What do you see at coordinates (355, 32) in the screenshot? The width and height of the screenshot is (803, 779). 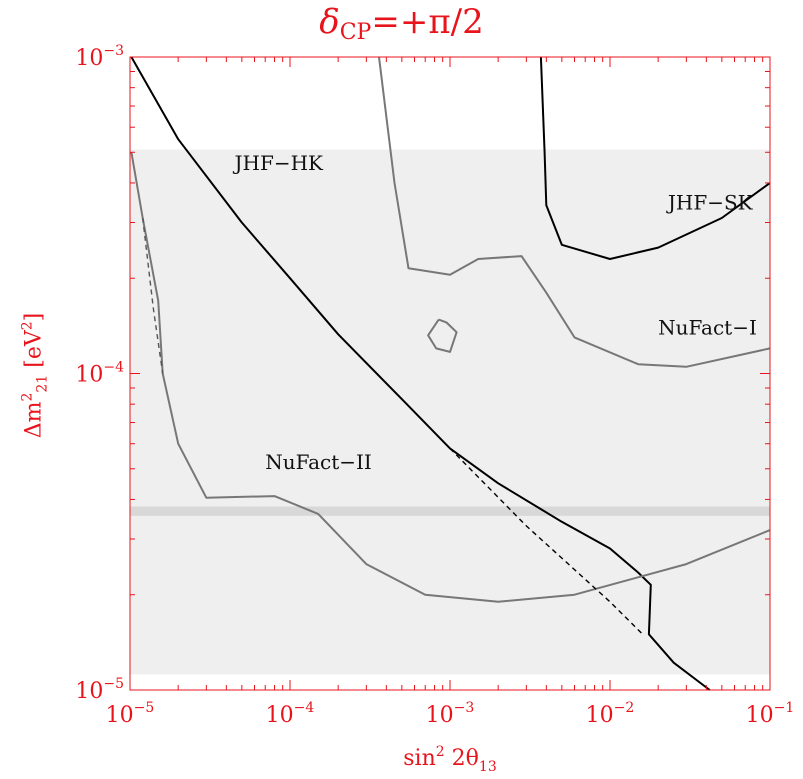 I see `title-subscript: CP` at bounding box center [355, 32].